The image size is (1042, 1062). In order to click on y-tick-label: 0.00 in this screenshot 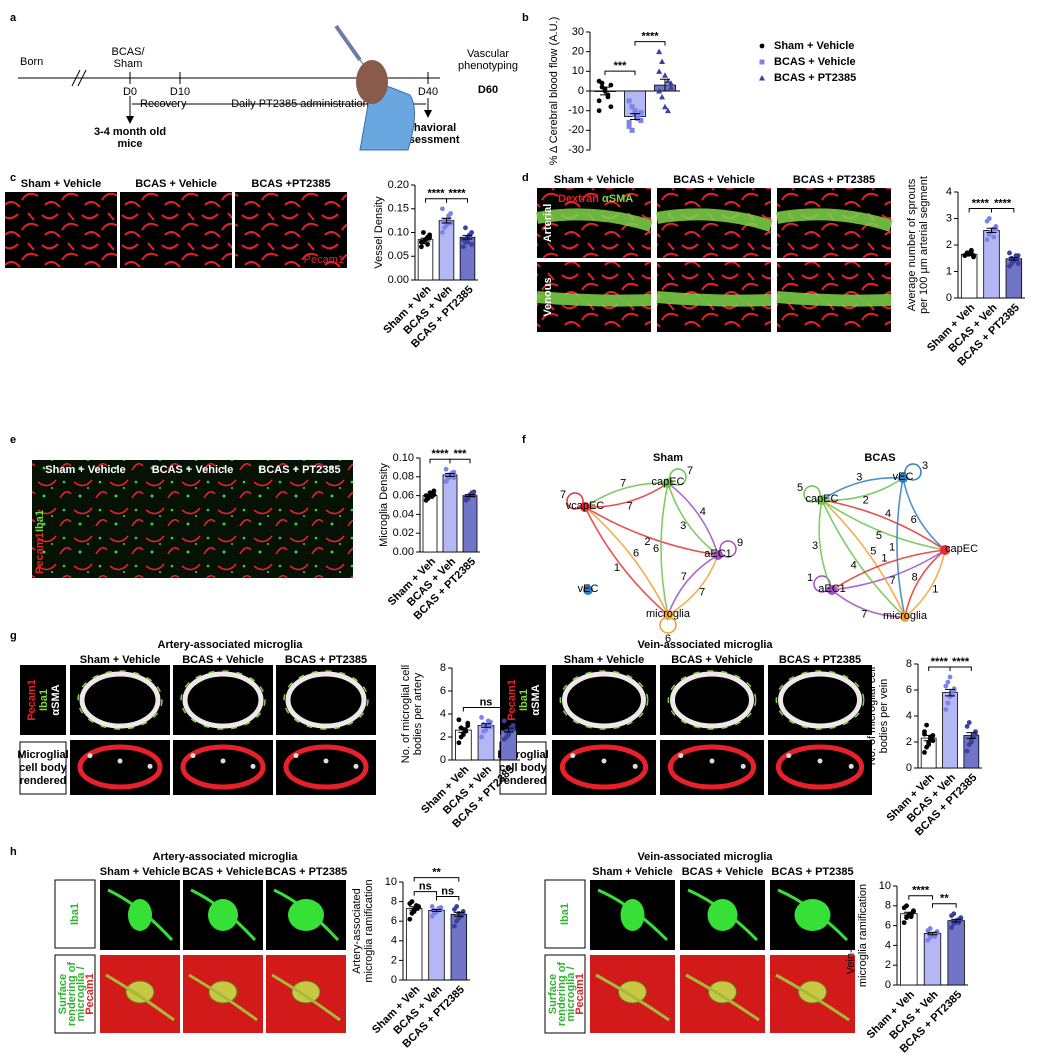, I will do `click(403, 552)`.